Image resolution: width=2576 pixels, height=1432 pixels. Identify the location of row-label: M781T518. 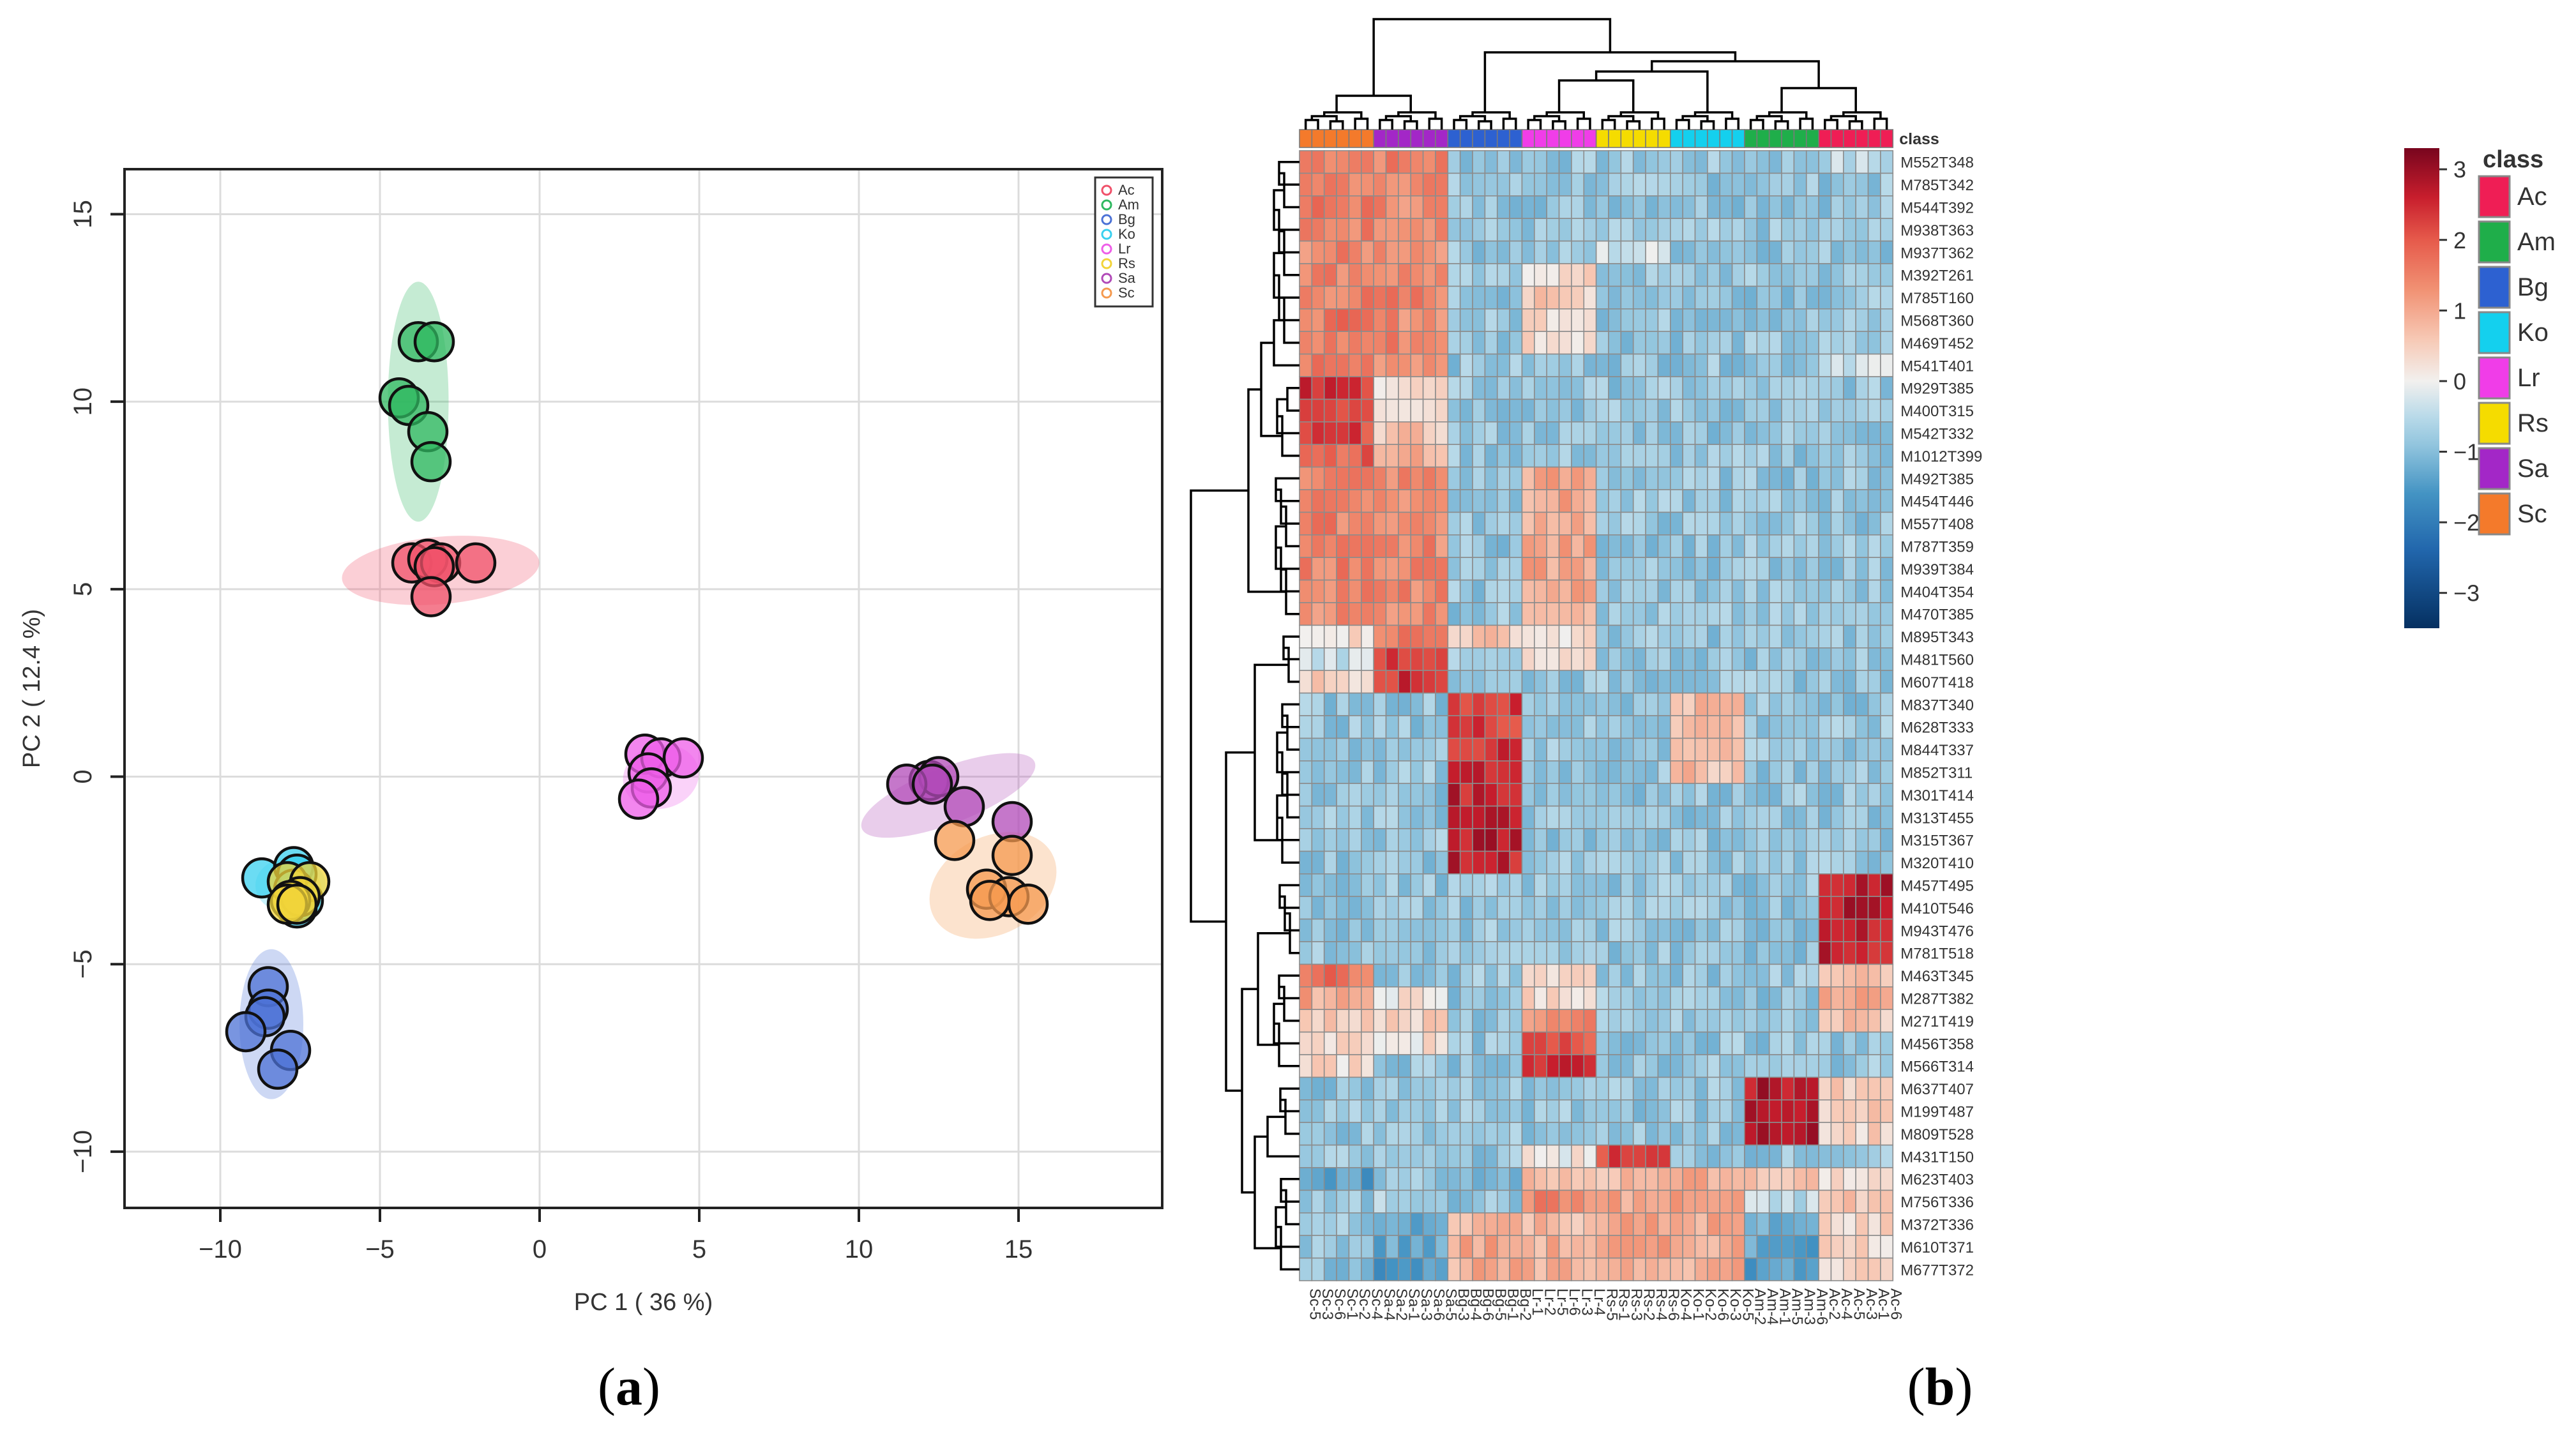
(1937, 954).